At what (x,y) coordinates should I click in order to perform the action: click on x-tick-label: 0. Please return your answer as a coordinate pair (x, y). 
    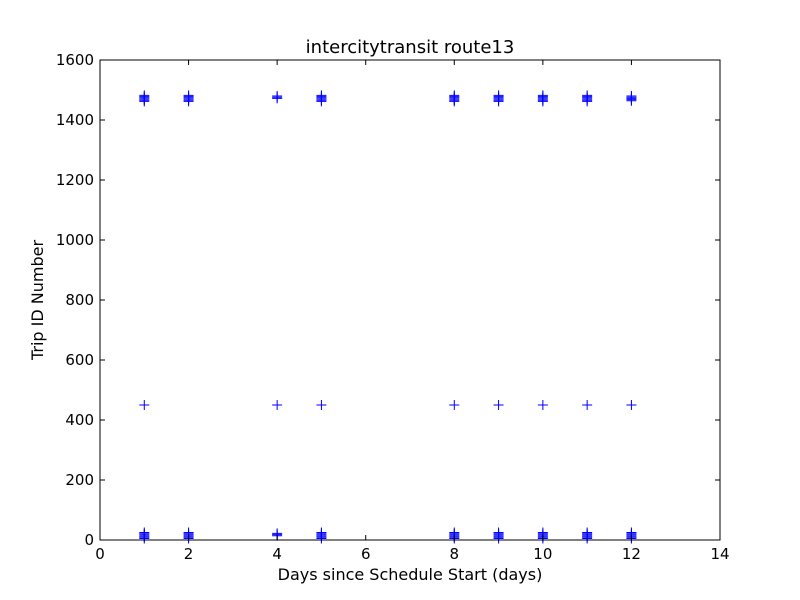
    Looking at the image, I should click on (100, 554).